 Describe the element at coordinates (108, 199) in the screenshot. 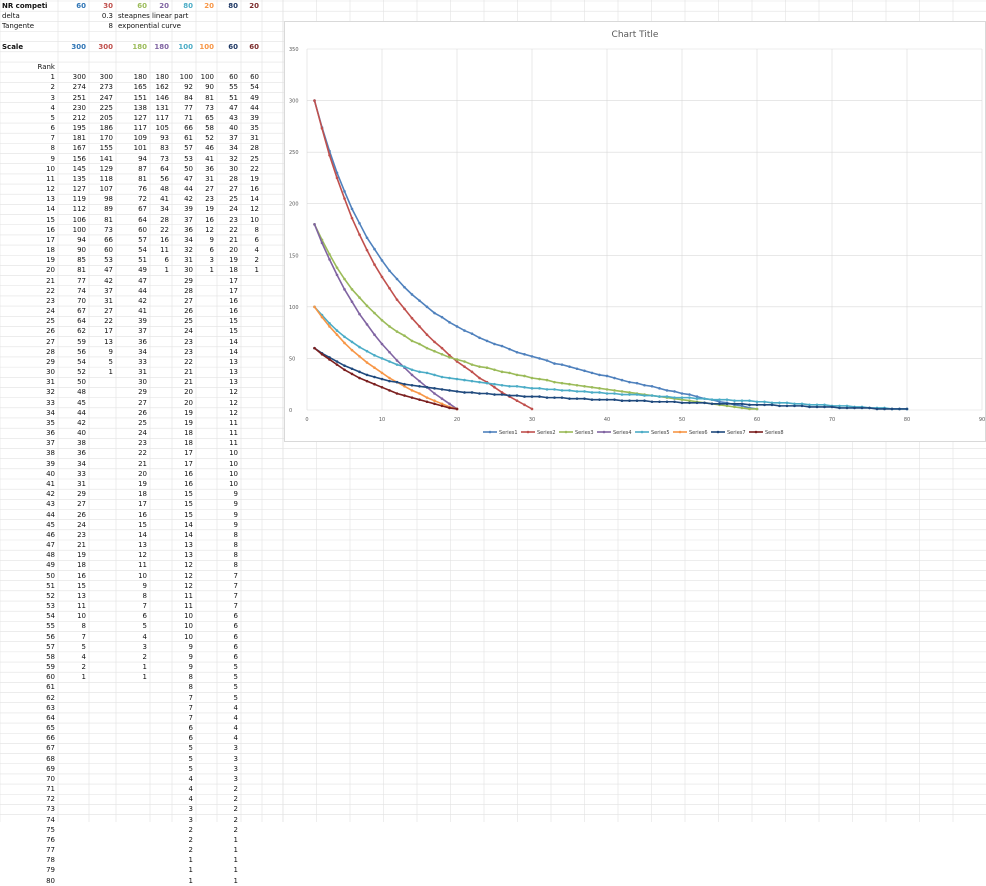

I see `data-cell: 98` at that location.